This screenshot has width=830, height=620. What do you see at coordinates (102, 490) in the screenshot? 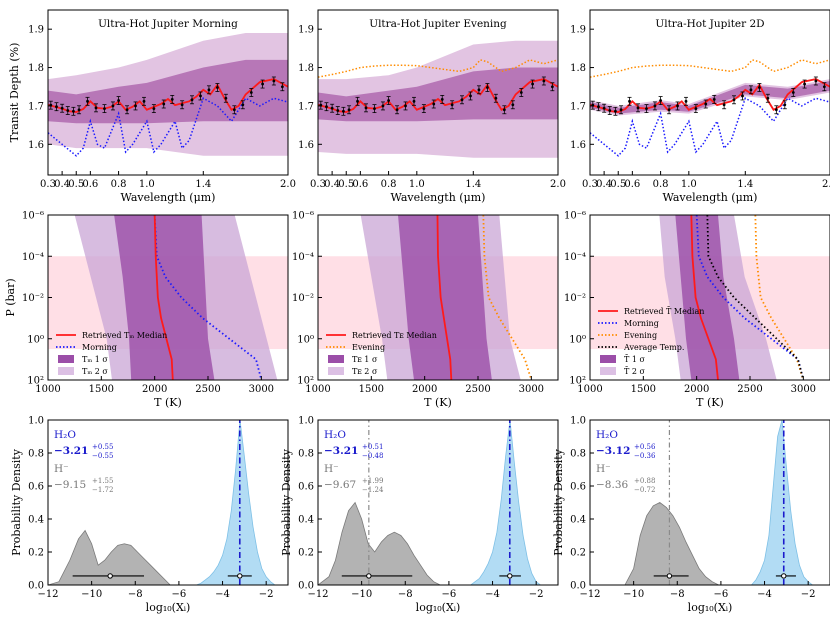
I see `annotation-err-low-hminus: −1.72` at bounding box center [102, 490].